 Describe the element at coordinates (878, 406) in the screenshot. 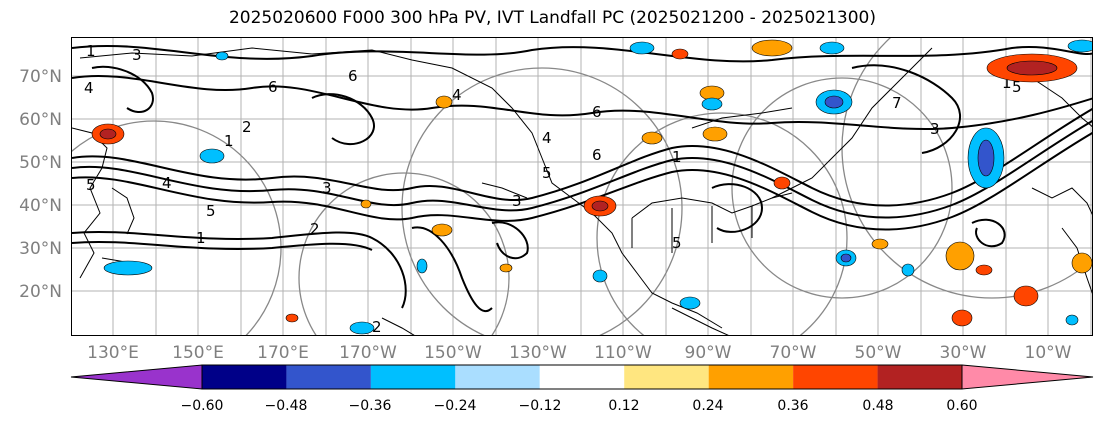

I see `colorbar-tick: 0.48` at that location.